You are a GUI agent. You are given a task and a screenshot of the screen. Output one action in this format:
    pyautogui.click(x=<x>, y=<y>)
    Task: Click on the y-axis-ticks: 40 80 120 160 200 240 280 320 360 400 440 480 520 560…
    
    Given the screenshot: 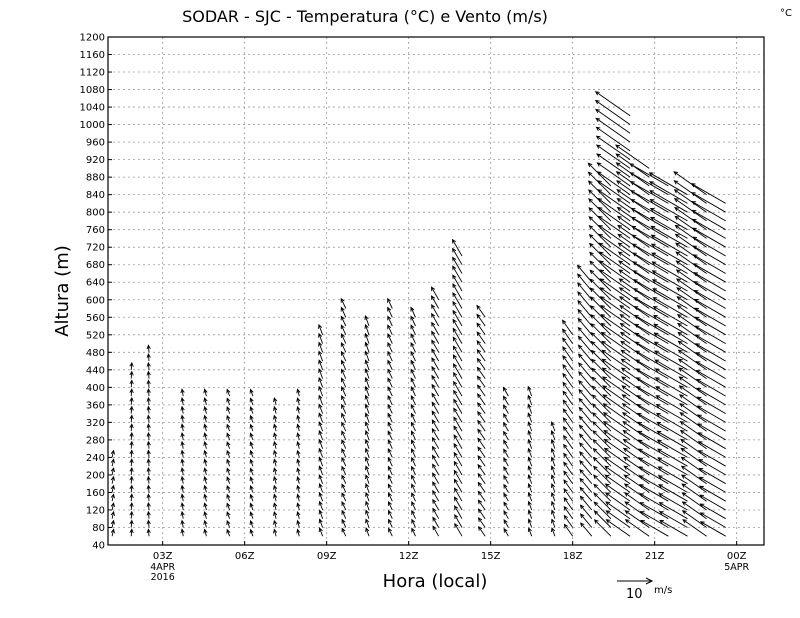 What is the action you would take?
    pyautogui.click(x=96, y=292)
    